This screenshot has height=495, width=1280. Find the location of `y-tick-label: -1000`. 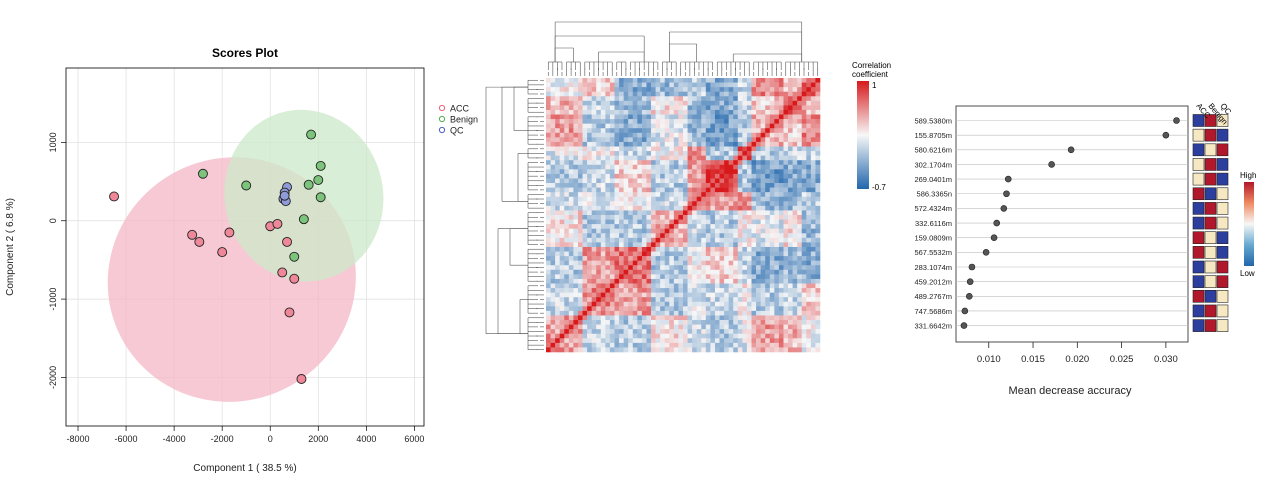

y-tick-label: -1000 is located at coordinates (53, 299).